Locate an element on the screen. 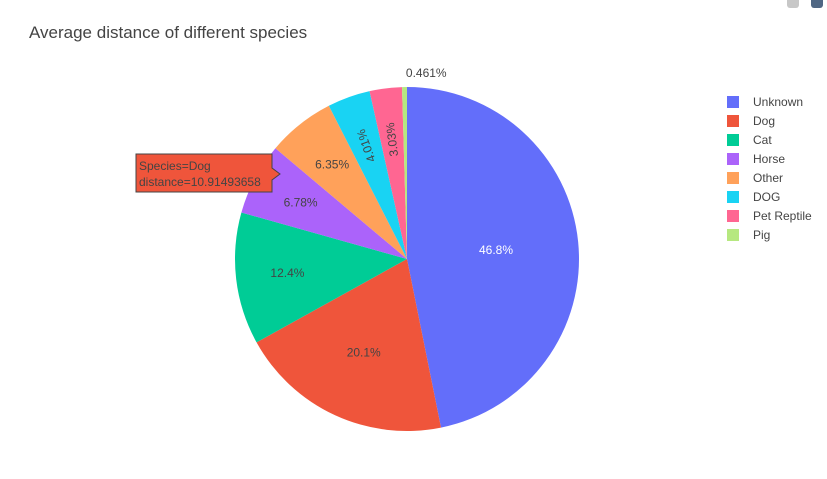  slice-label-pet-reptile: 3.03% is located at coordinates (392, 139).